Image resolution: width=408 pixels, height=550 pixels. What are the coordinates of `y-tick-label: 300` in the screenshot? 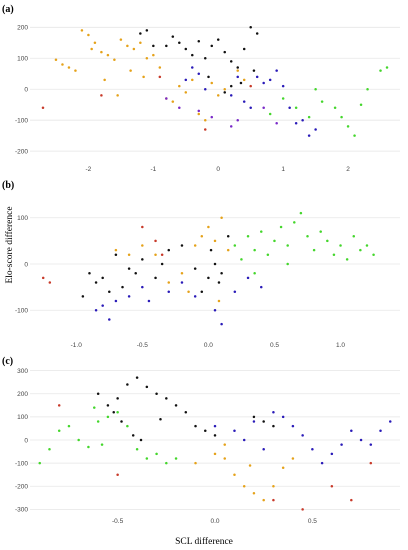 It's located at (22, 371).